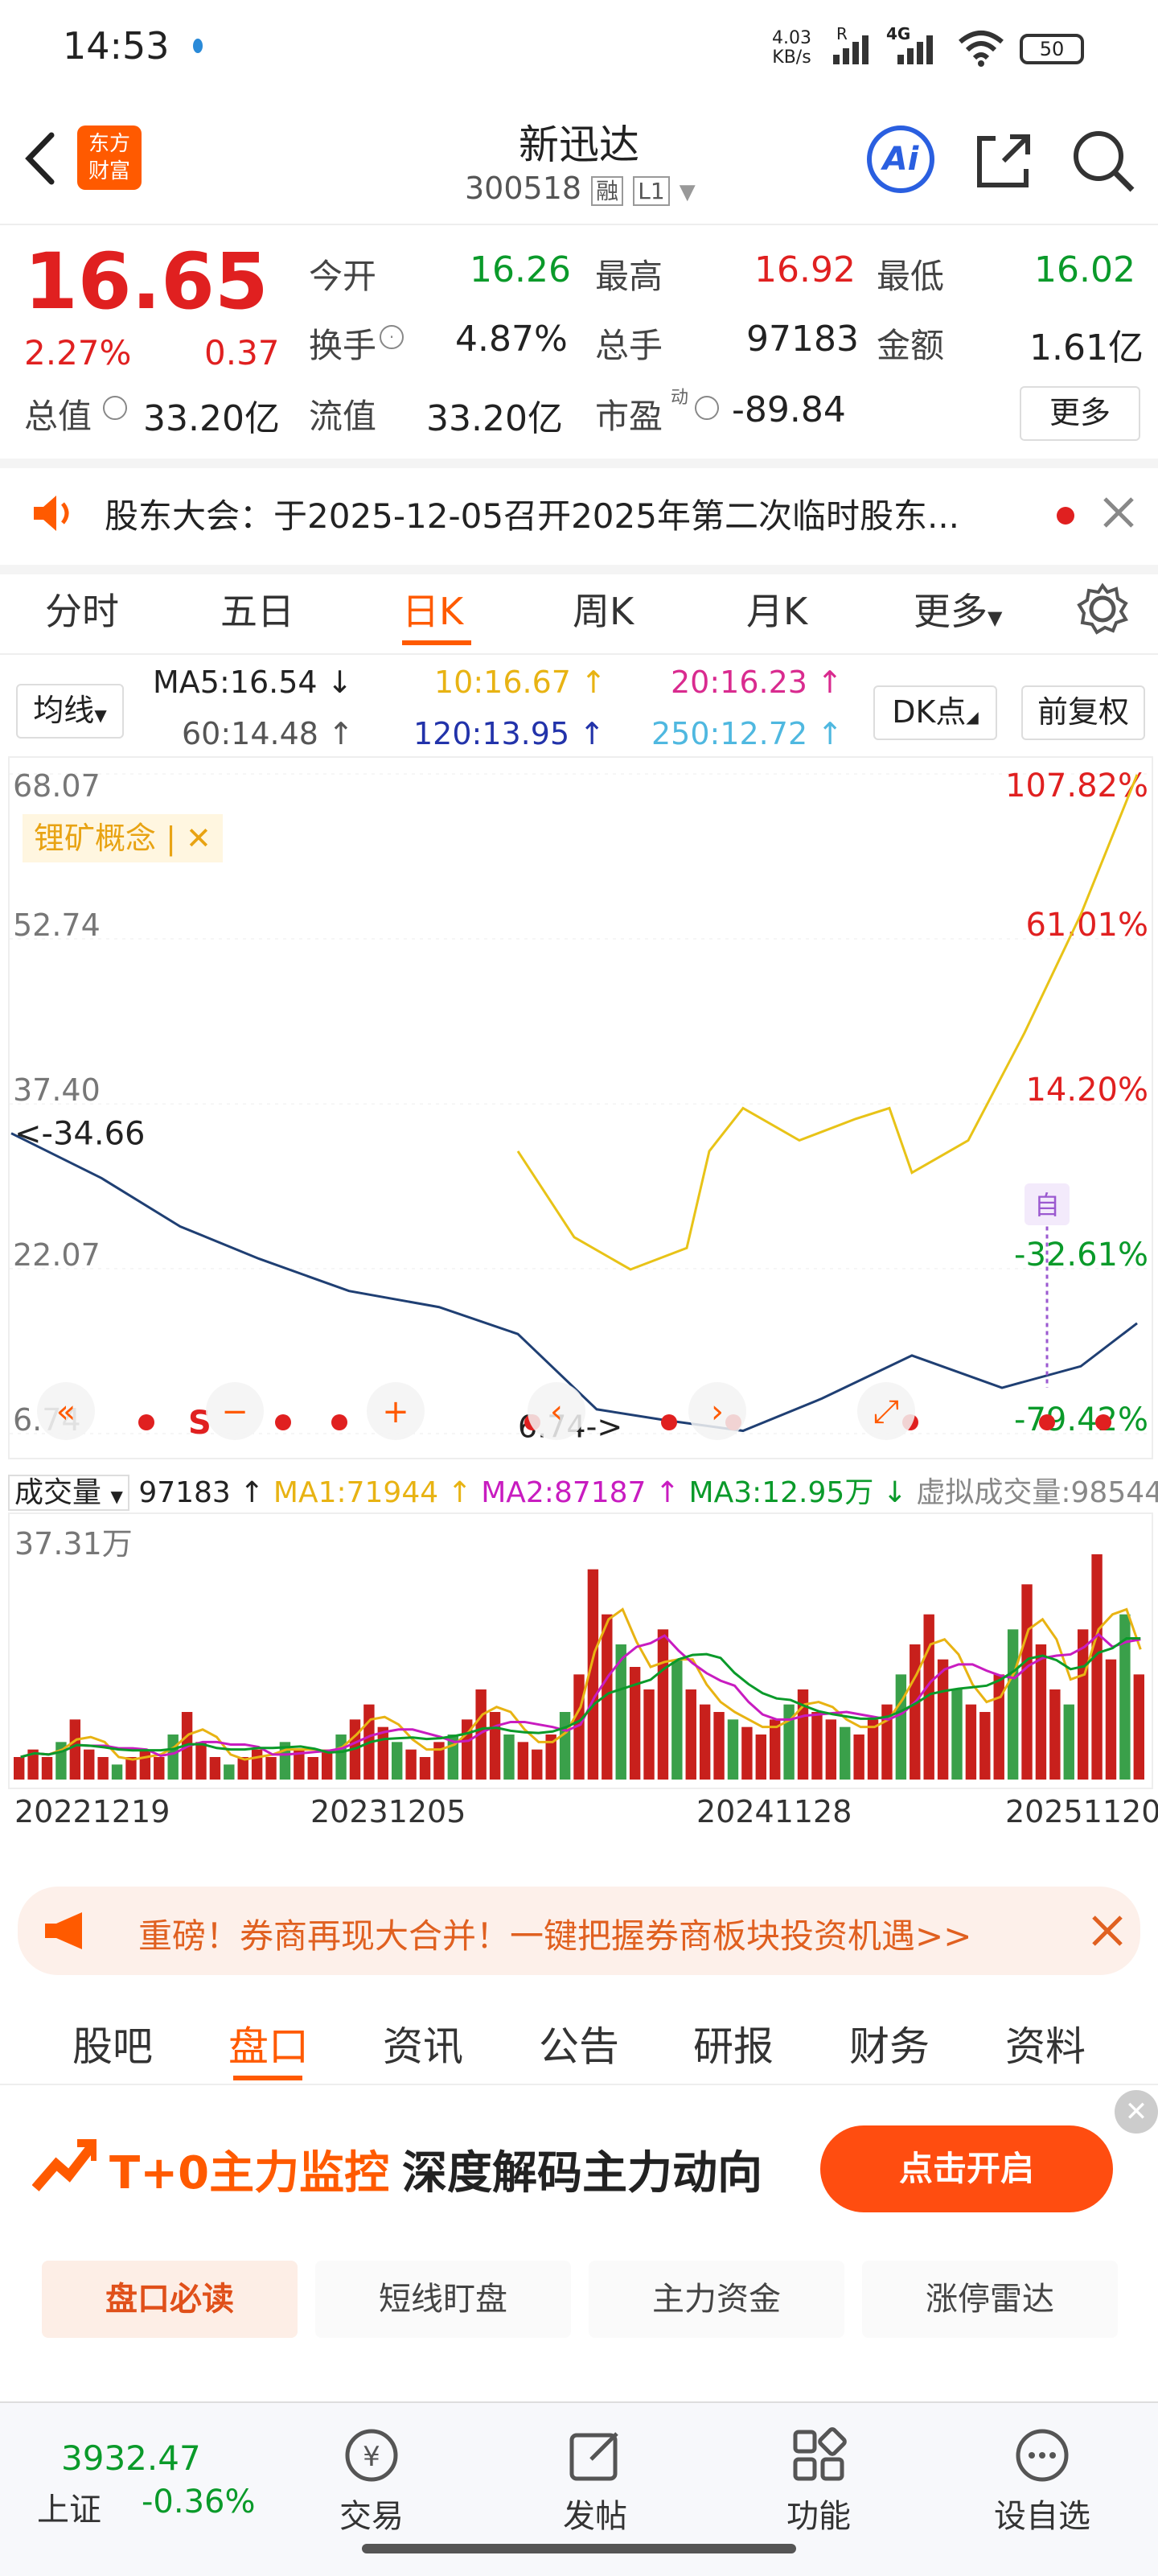  Describe the element at coordinates (257, 611) in the screenshot. I see `tab-five-day: 五日` at that location.